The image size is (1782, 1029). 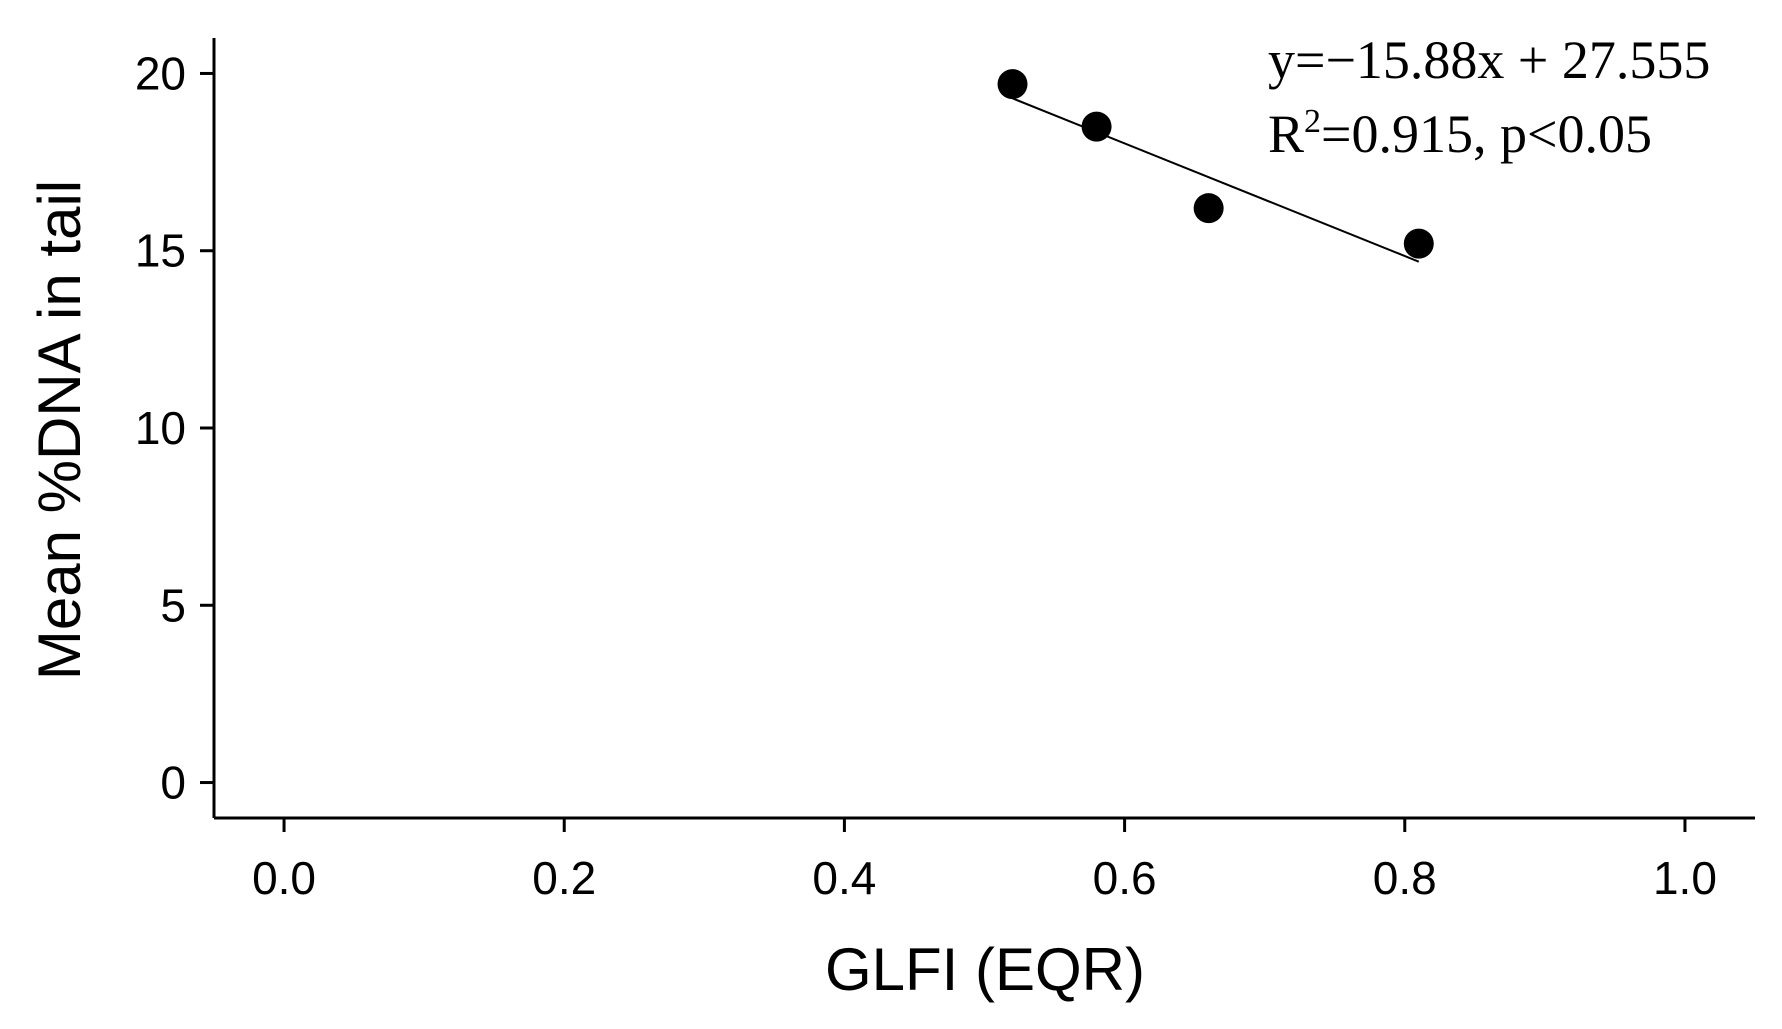 What do you see at coordinates (984, 861) in the screenshot?
I see `x-ticks: 0.0 0.2 0.4 0.6 0.8 1.0` at bounding box center [984, 861].